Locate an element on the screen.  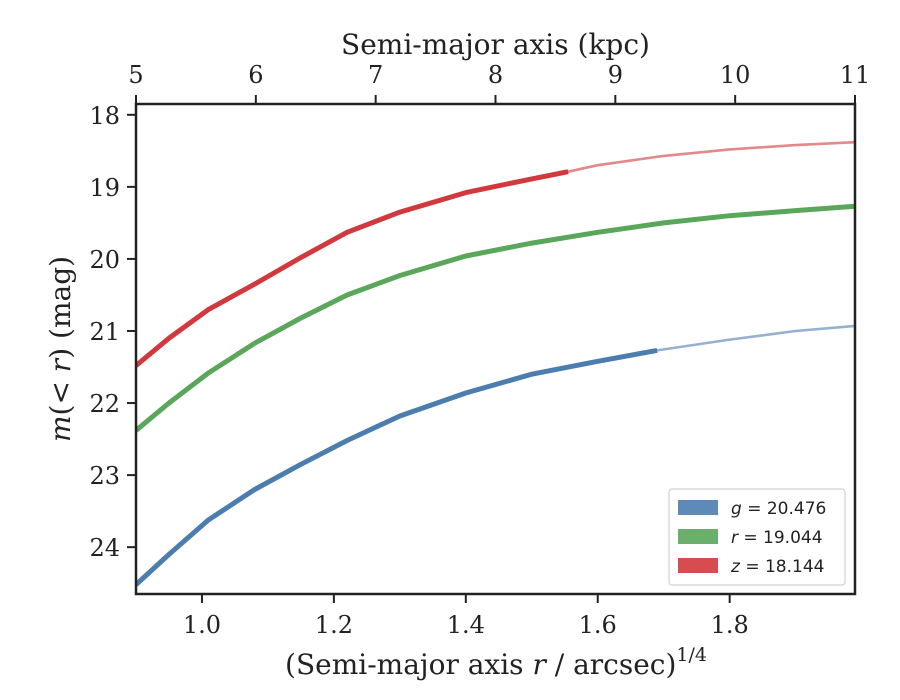
bottom-axis-label-var: r is located at coordinates (539, 664).